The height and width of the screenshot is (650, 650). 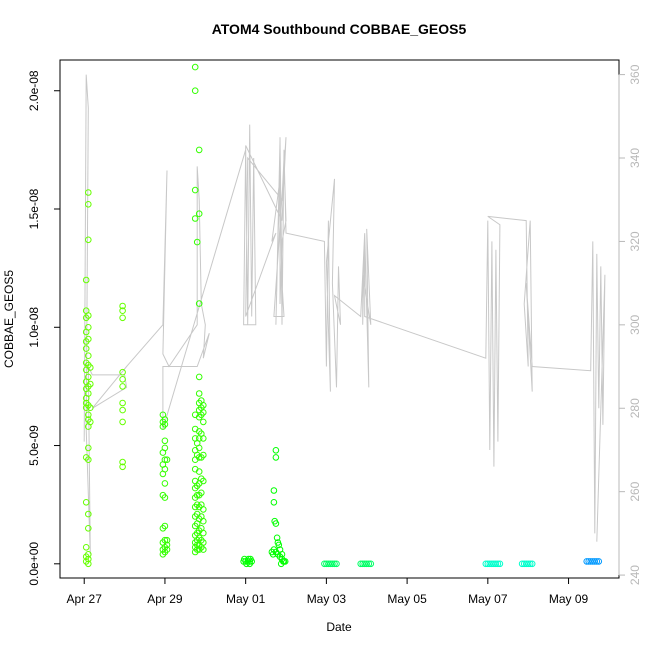 What do you see at coordinates (34, 90) in the screenshot?
I see `y-tick-label: 2.0e-08` at bounding box center [34, 90].